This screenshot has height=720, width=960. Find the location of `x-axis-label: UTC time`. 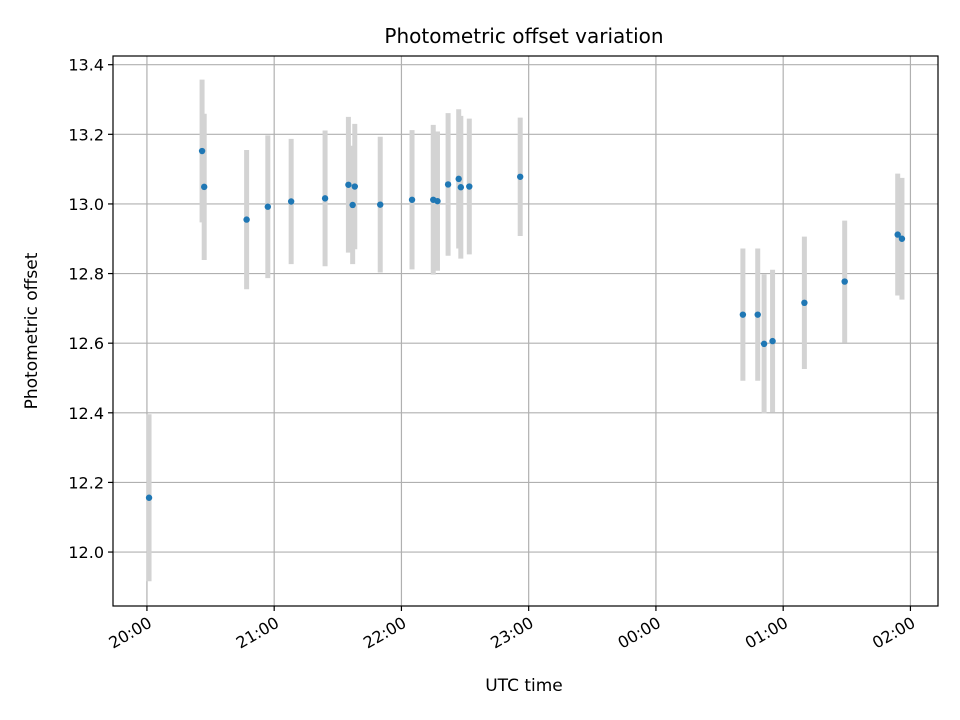

x-axis-label: UTC time is located at coordinates (524, 686).